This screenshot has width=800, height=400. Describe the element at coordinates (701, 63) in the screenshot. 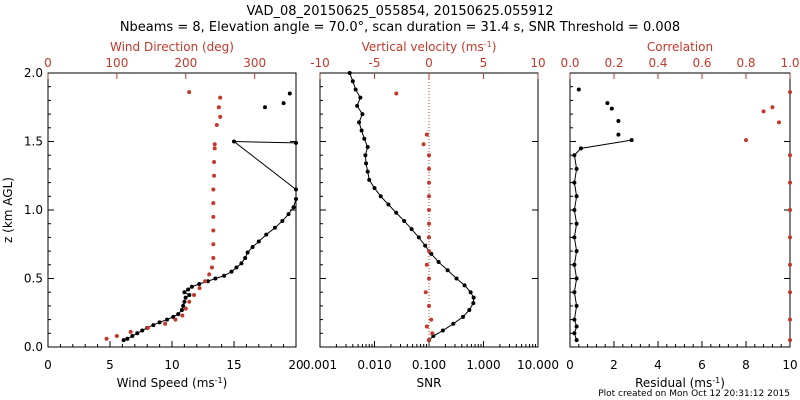

I see `top-tick-label: 0.6` at that location.